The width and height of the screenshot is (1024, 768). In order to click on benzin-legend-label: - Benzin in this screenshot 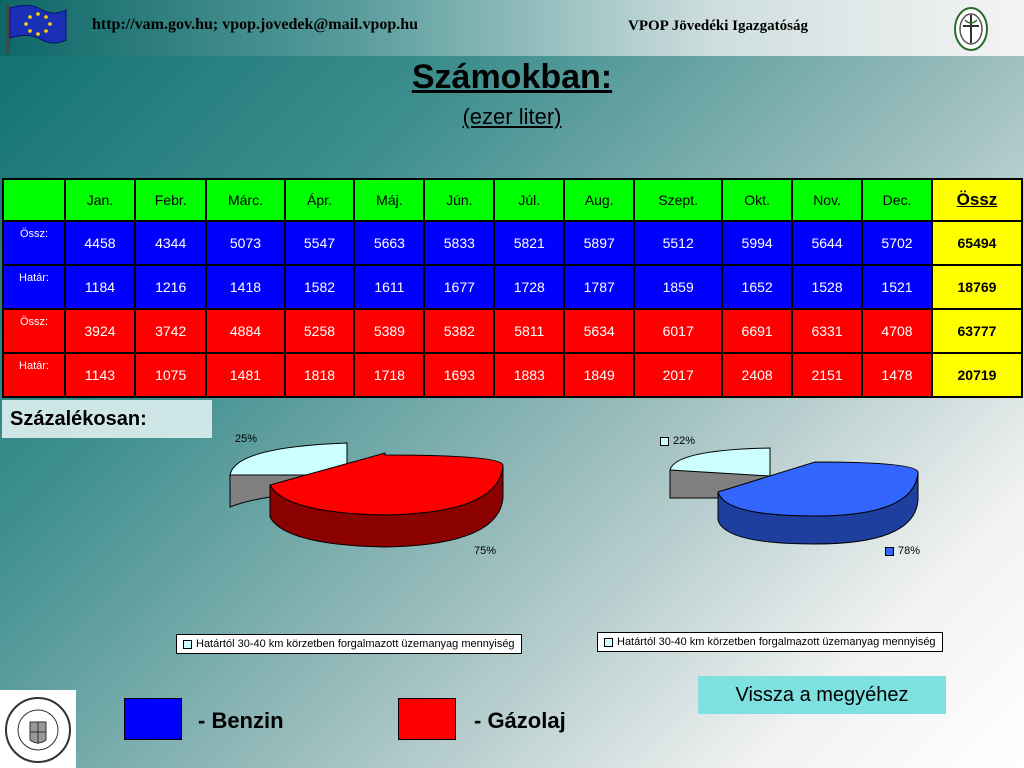, I will do `click(241, 720)`.